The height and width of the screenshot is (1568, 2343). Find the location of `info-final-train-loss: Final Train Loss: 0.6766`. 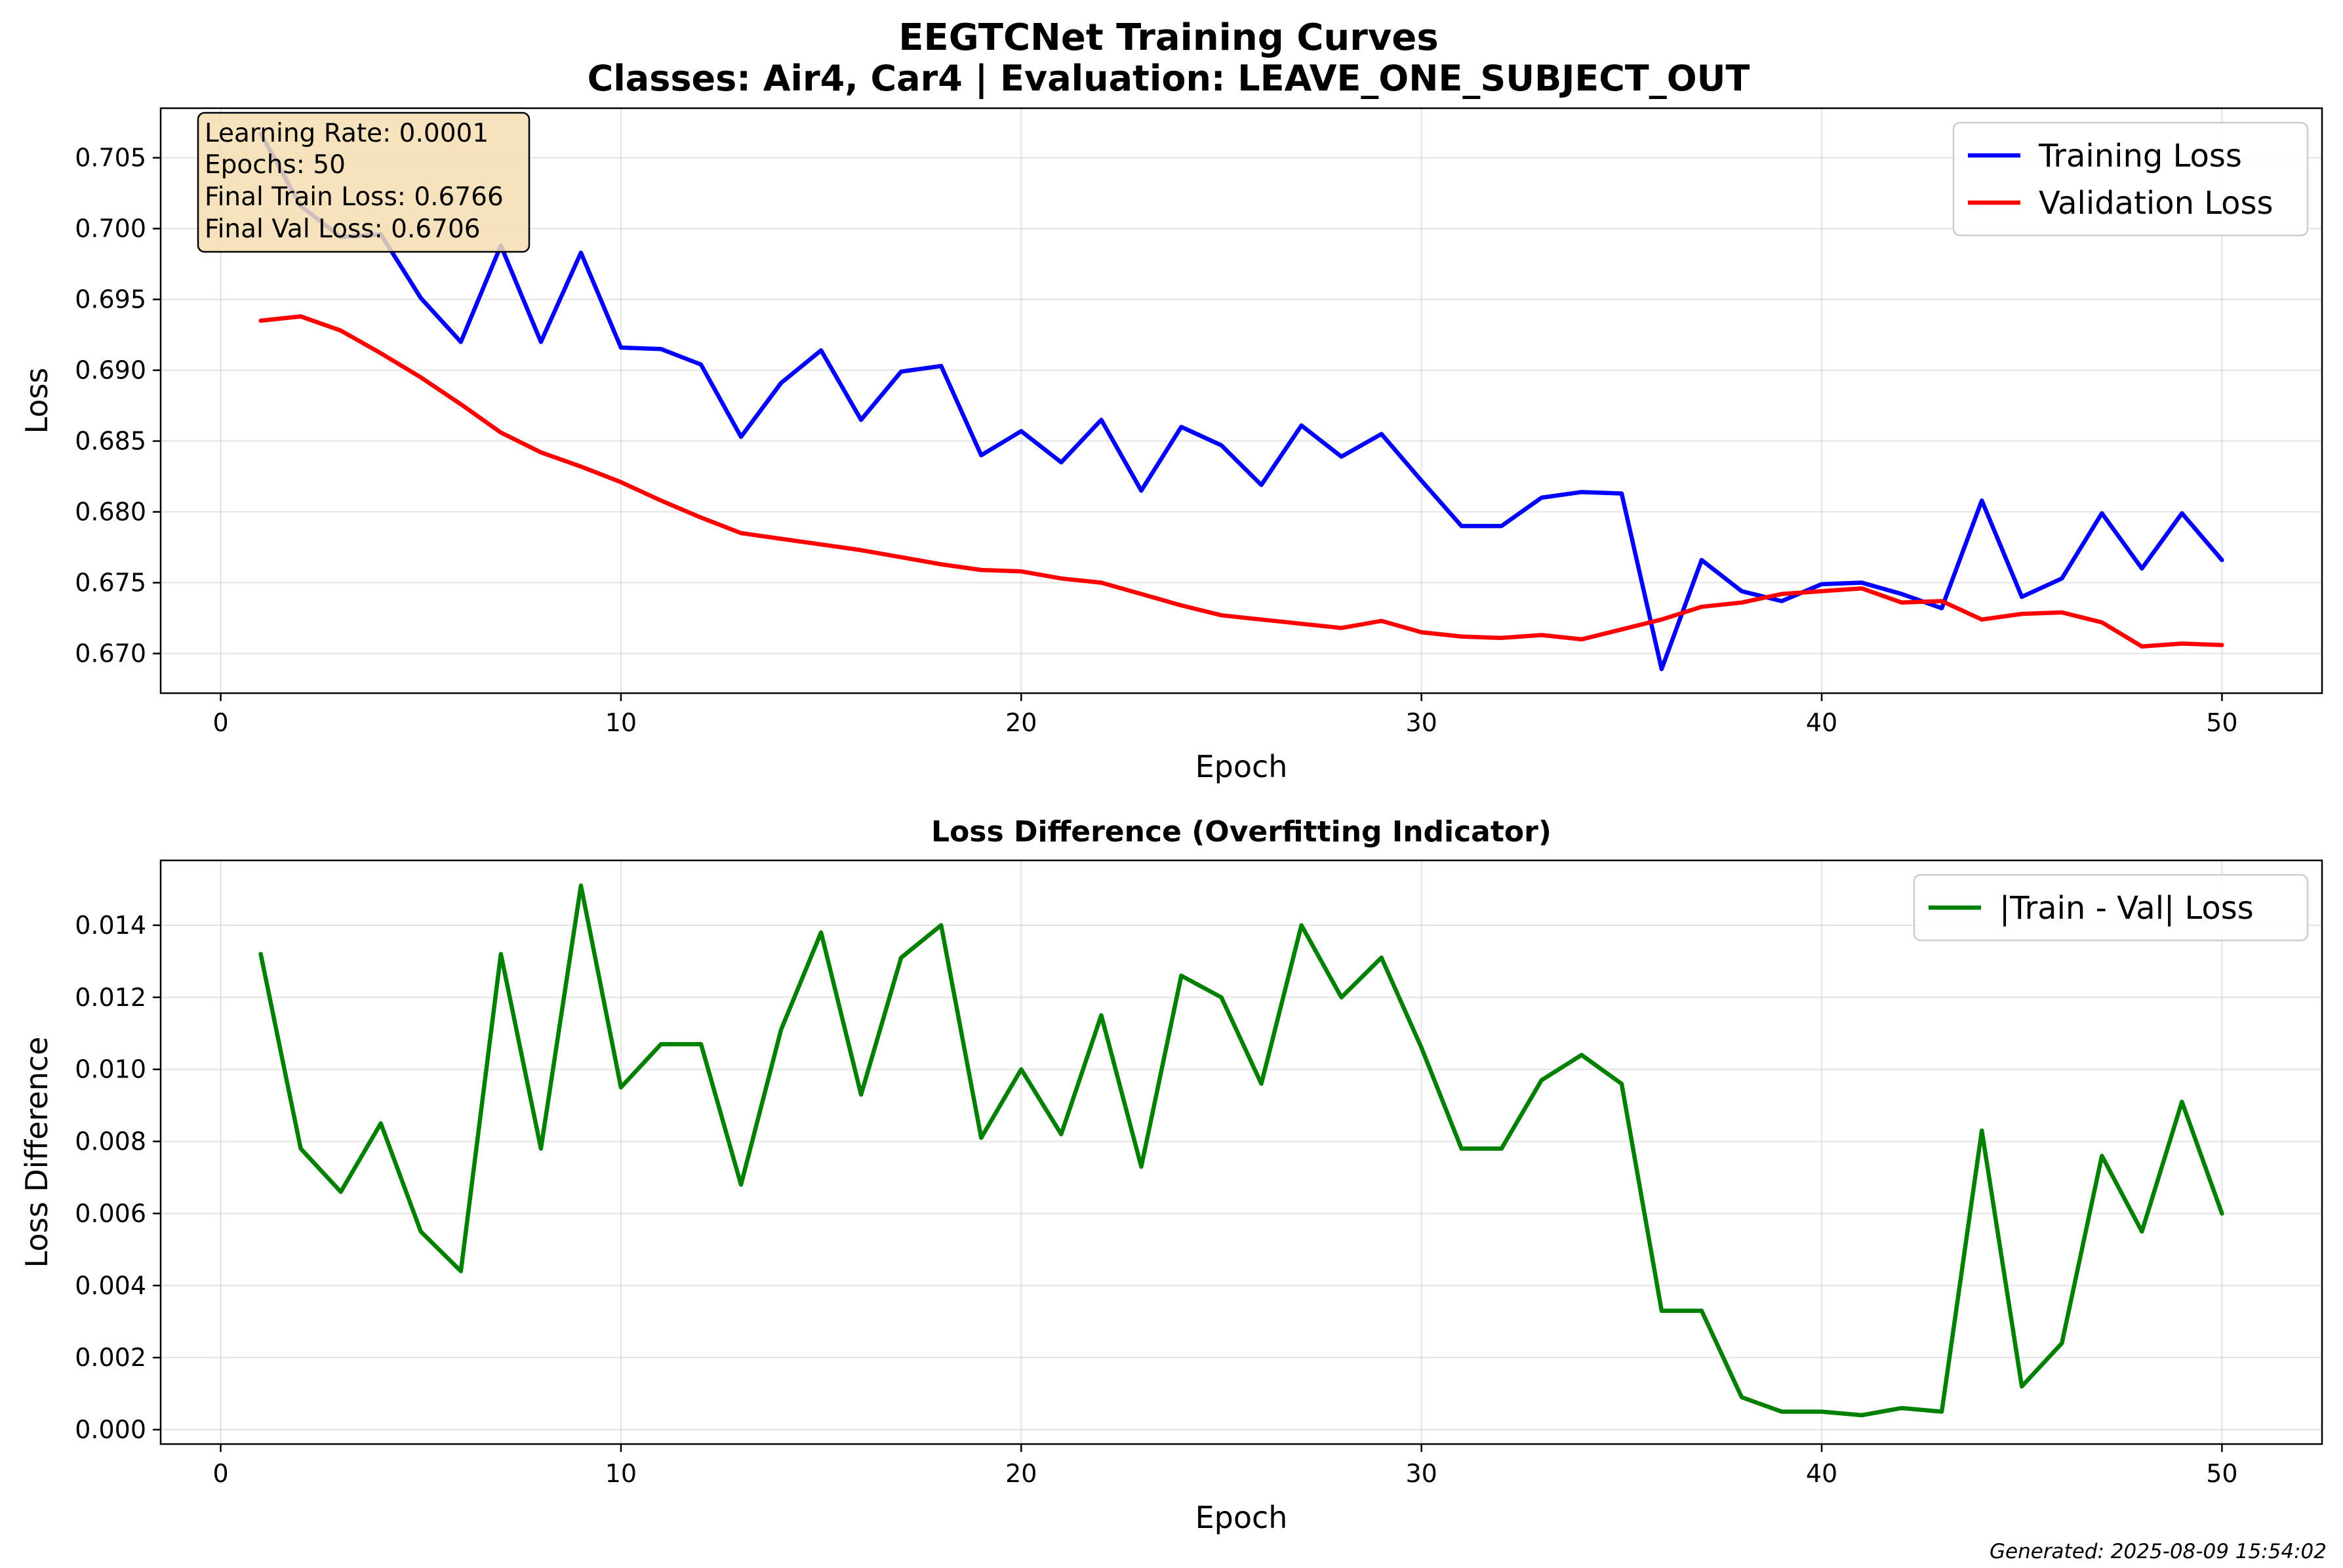

info-final-train-loss: Final Train Loss: 0.6766 is located at coordinates (354, 197).